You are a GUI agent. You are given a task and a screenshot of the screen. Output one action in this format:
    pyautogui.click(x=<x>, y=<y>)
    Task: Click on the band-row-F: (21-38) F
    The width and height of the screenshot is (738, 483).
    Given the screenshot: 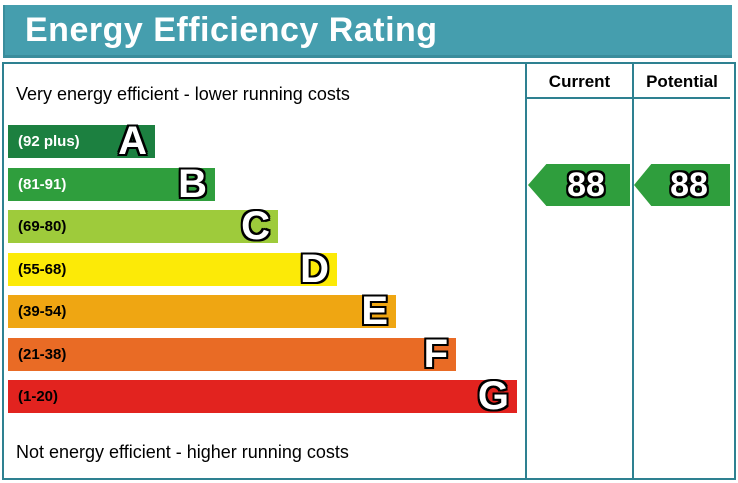 What is the action you would take?
    pyautogui.click(x=232, y=354)
    